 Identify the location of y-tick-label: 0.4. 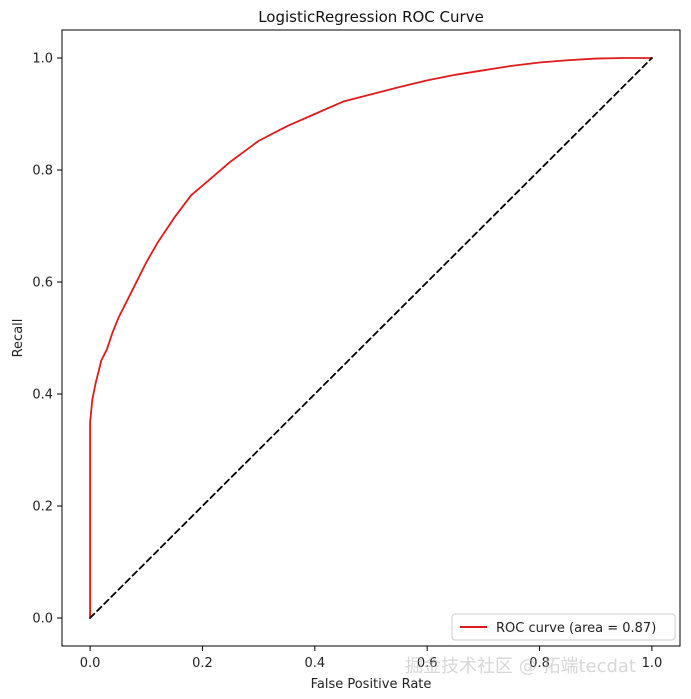
(42, 395).